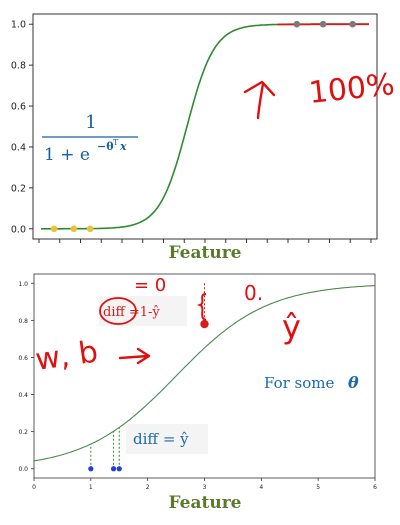  What do you see at coordinates (18, 229) in the screenshot?
I see `top-y-tick-label: 0.0` at bounding box center [18, 229].